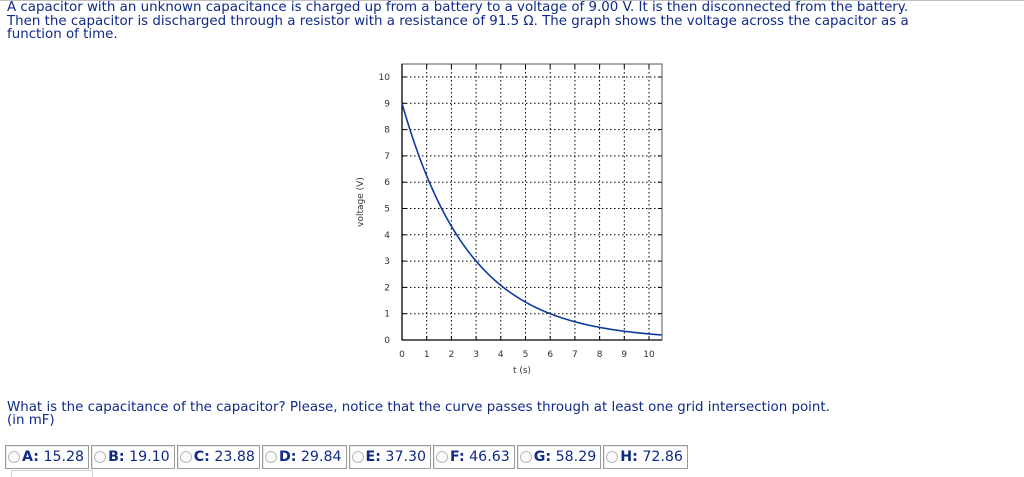 The width and height of the screenshot is (1024, 477). Describe the element at coordinates (406, 457) in the screenshot. I see `choice-value: 37.30` at that location.